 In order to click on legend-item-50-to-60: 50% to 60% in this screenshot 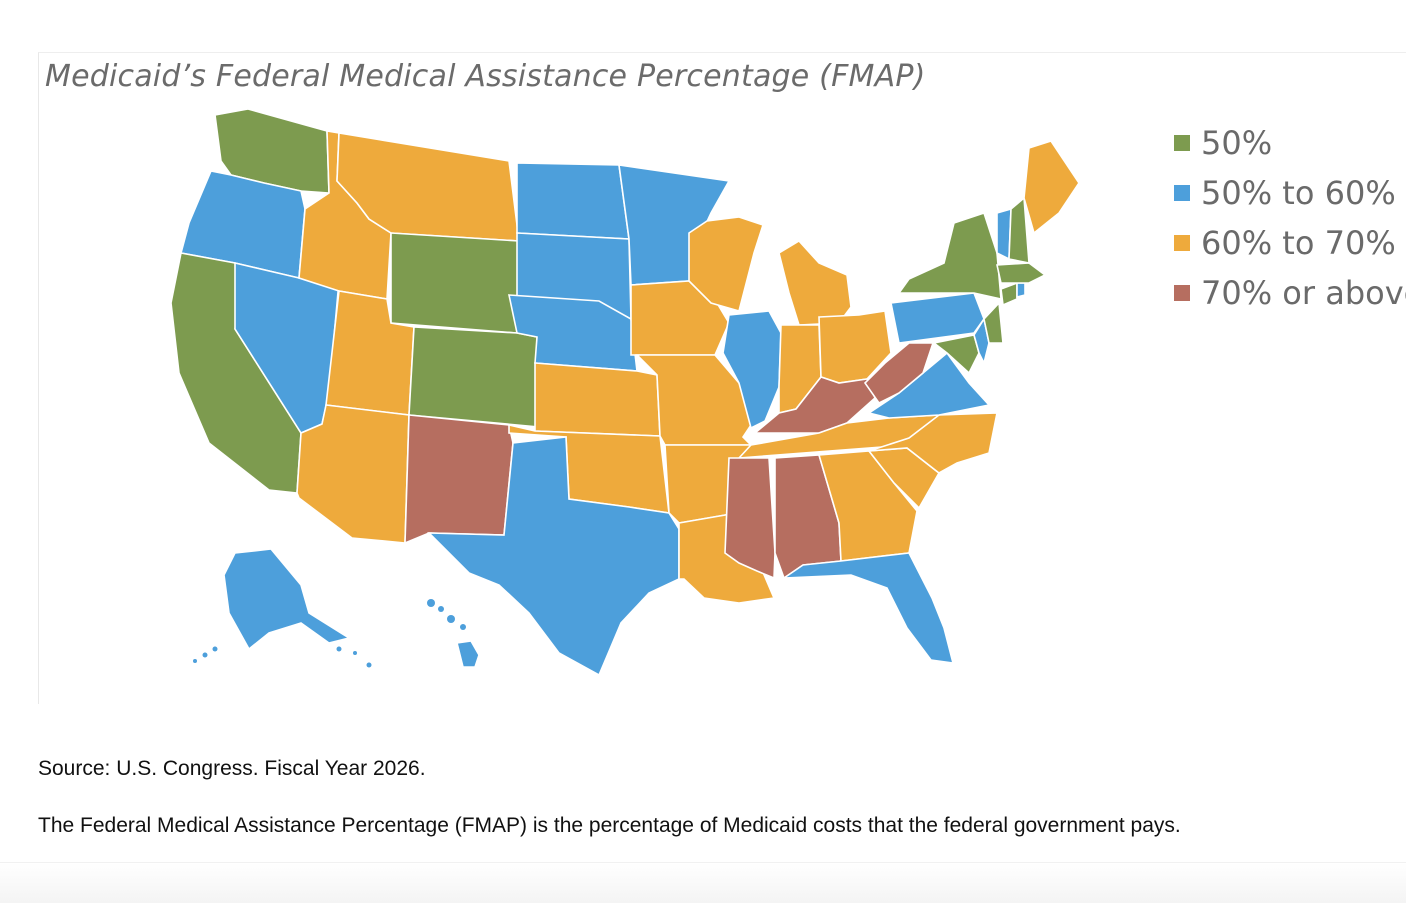, I will do `click(1288, 198)`.